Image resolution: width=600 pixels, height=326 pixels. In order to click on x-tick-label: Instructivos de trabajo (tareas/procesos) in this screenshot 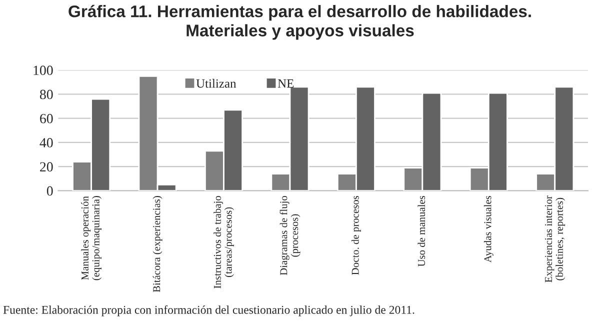, I will do `click(224, 242)`.